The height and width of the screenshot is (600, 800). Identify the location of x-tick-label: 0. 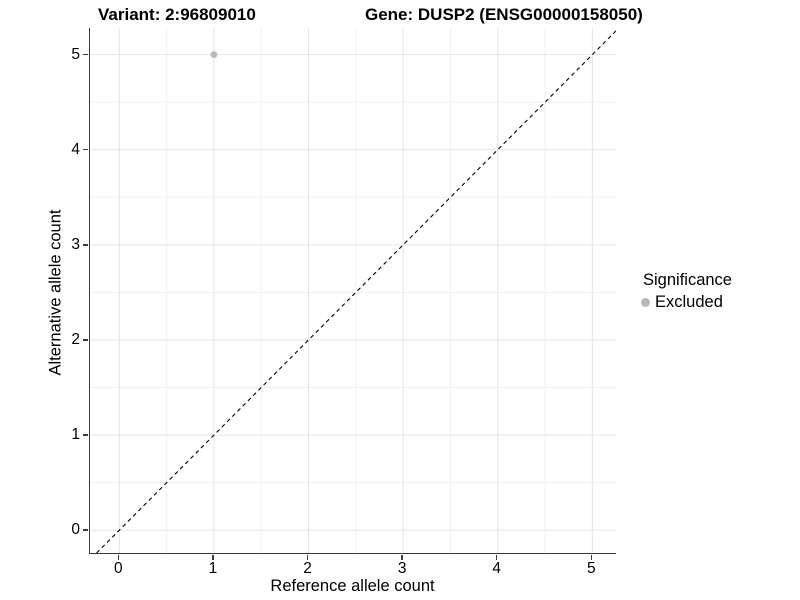
(118, 568).